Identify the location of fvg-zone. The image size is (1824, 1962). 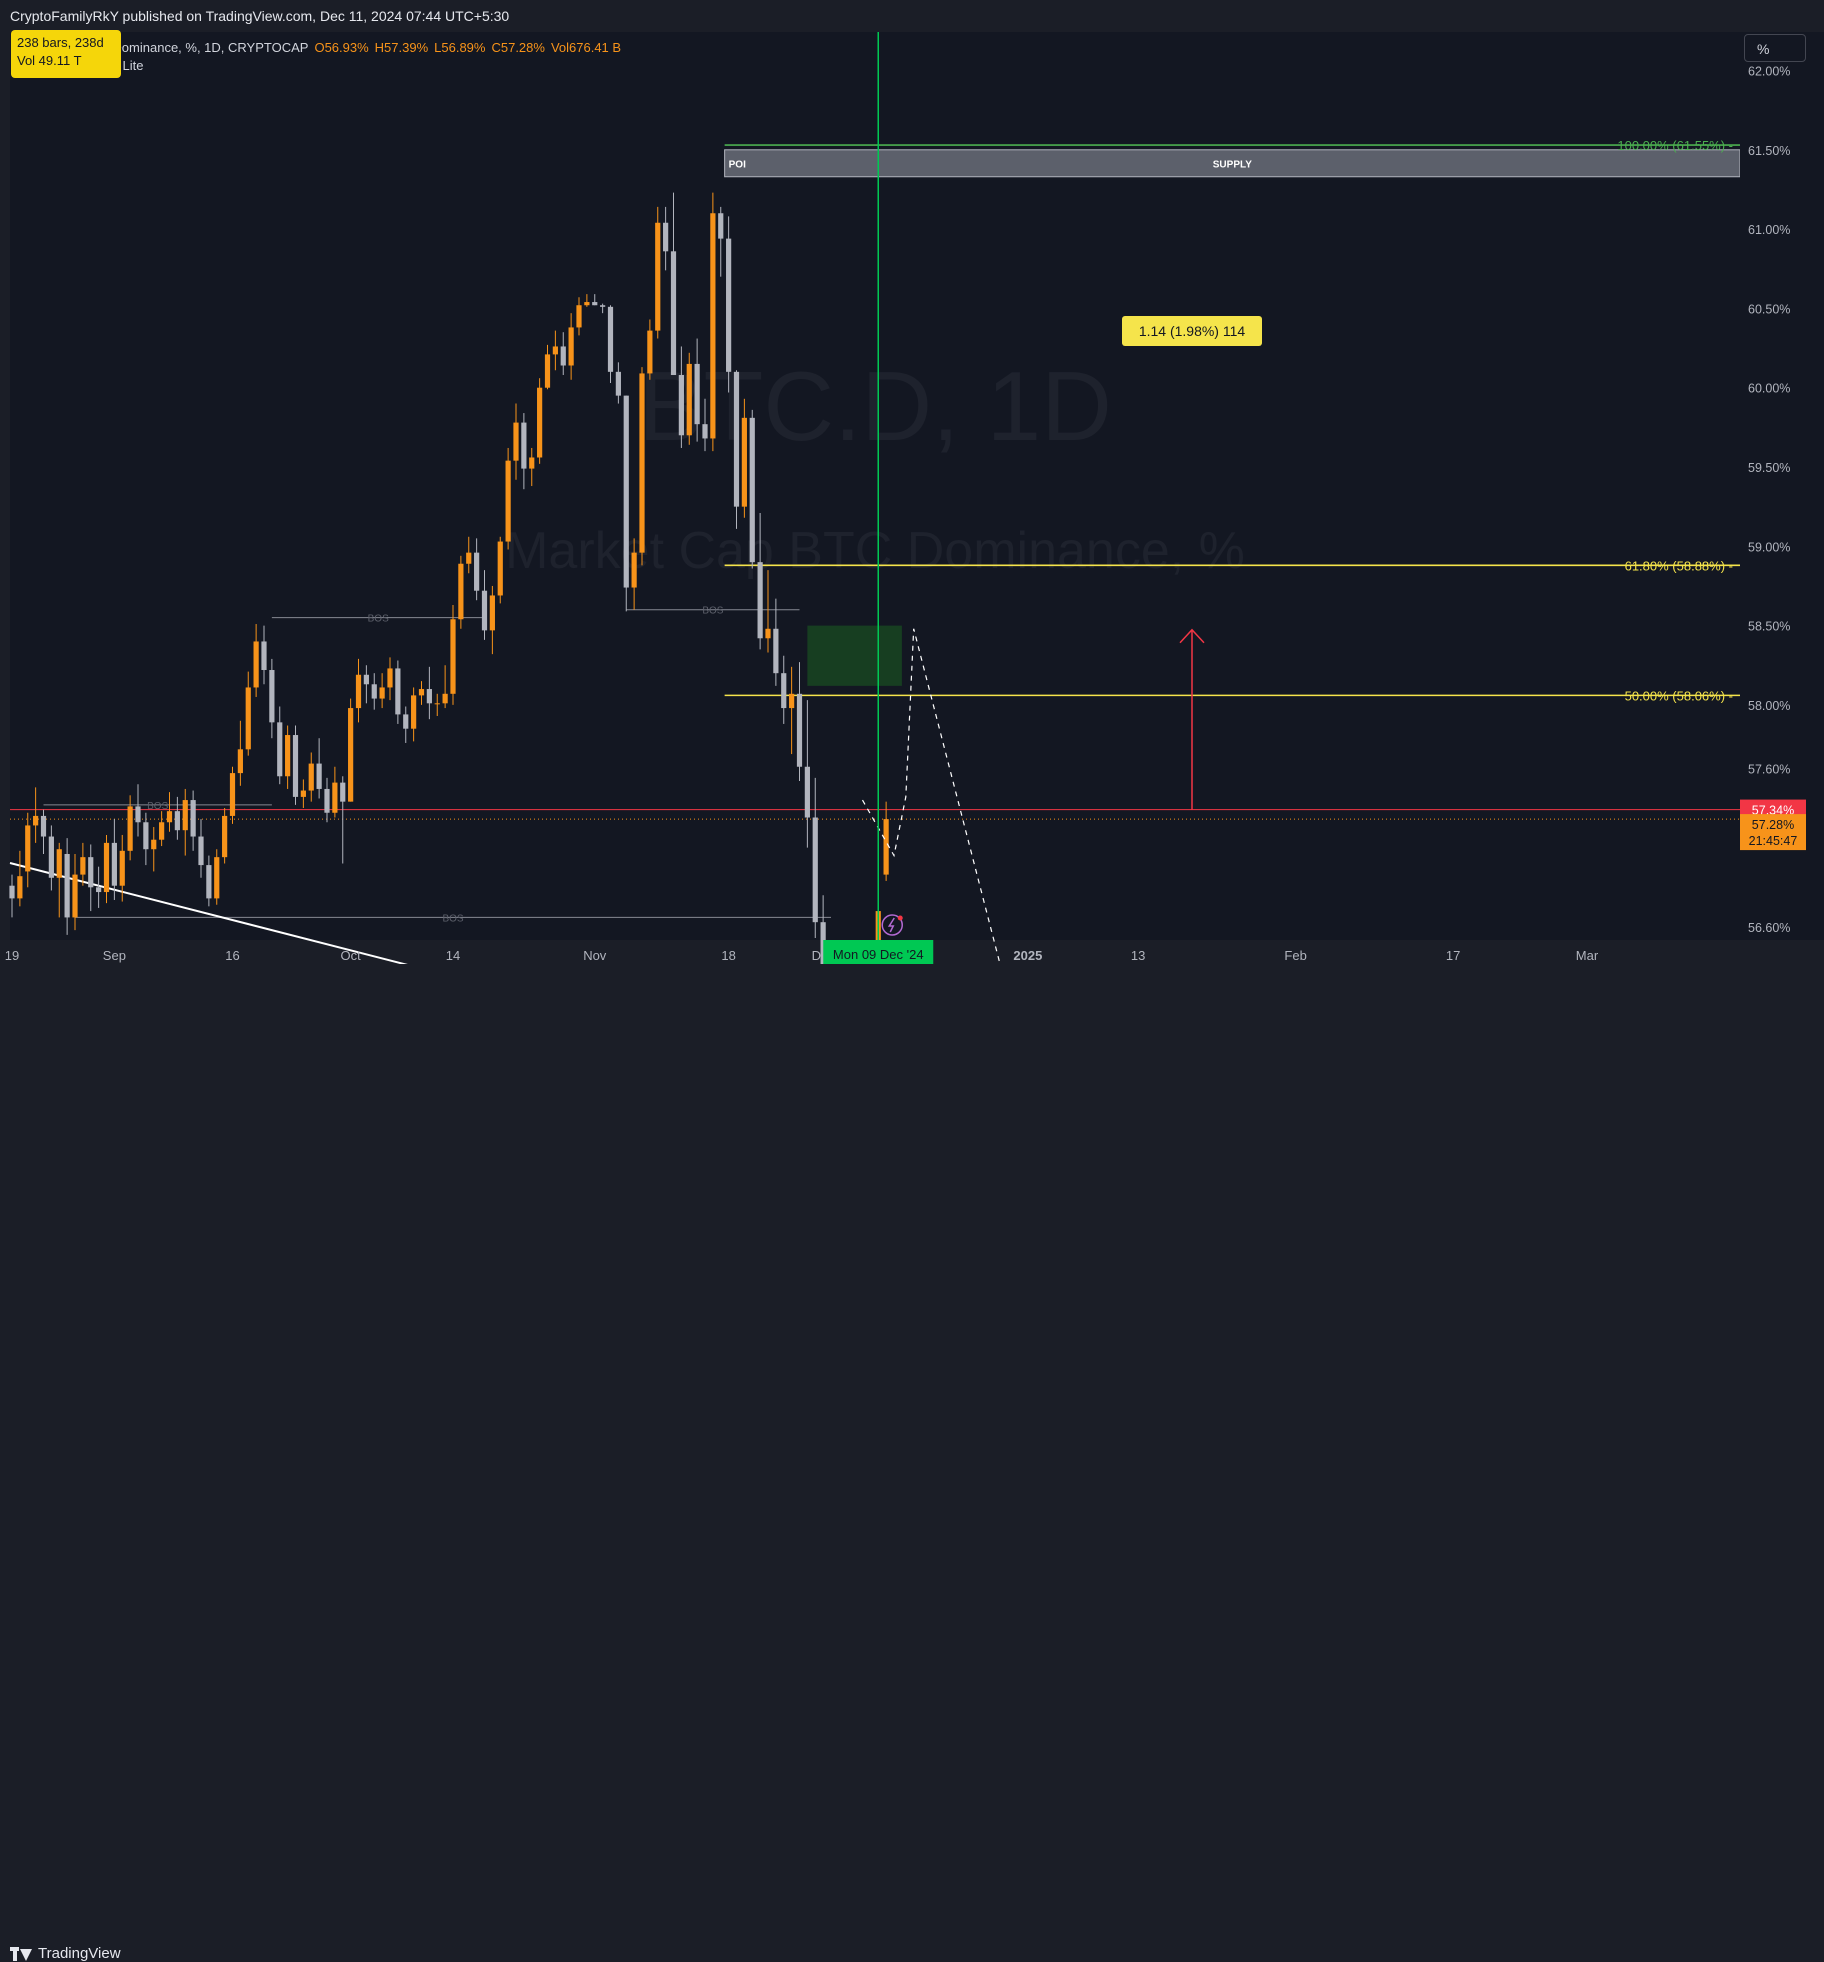
(854, 655).